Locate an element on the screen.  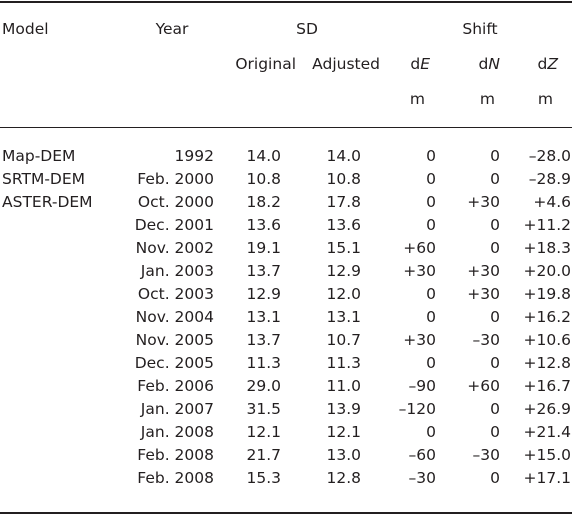
cell-adjusted: 17.8 is located at coordinates (343, 202).